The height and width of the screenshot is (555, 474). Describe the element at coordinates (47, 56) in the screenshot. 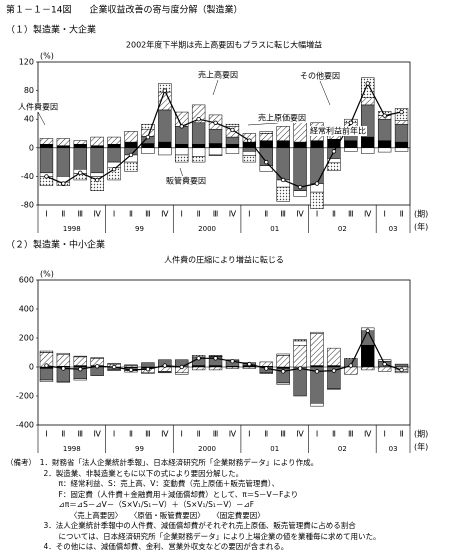

I see `y-unit: (%)` at that location.